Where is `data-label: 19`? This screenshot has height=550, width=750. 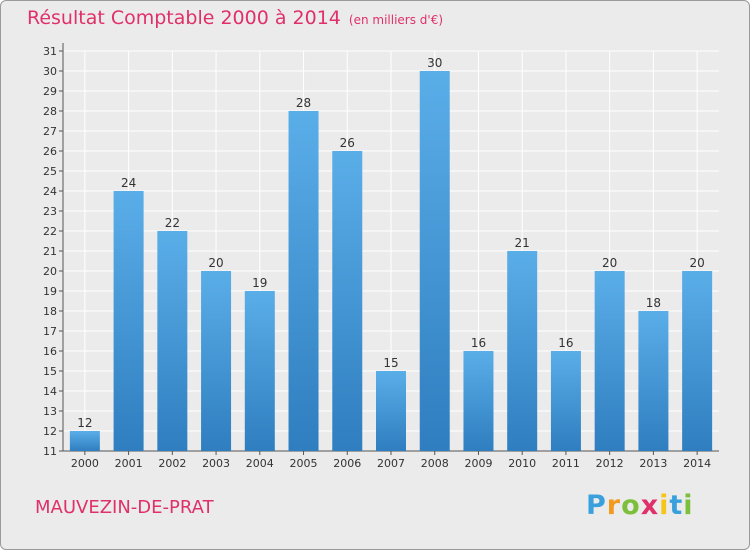 data-label: 19 is located at coordinates (259, 283).